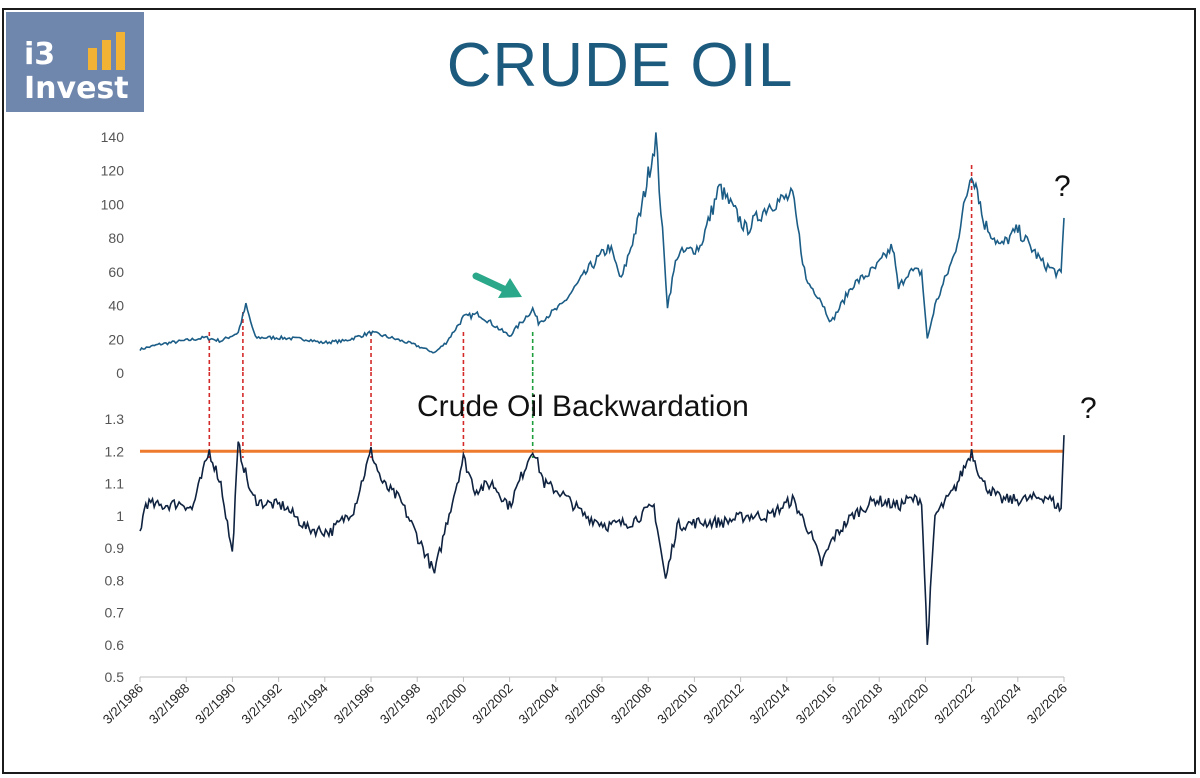  Describe the element at coordinates (113, 137) in the screenshot. I see `price-tick-label: 140` at that location.